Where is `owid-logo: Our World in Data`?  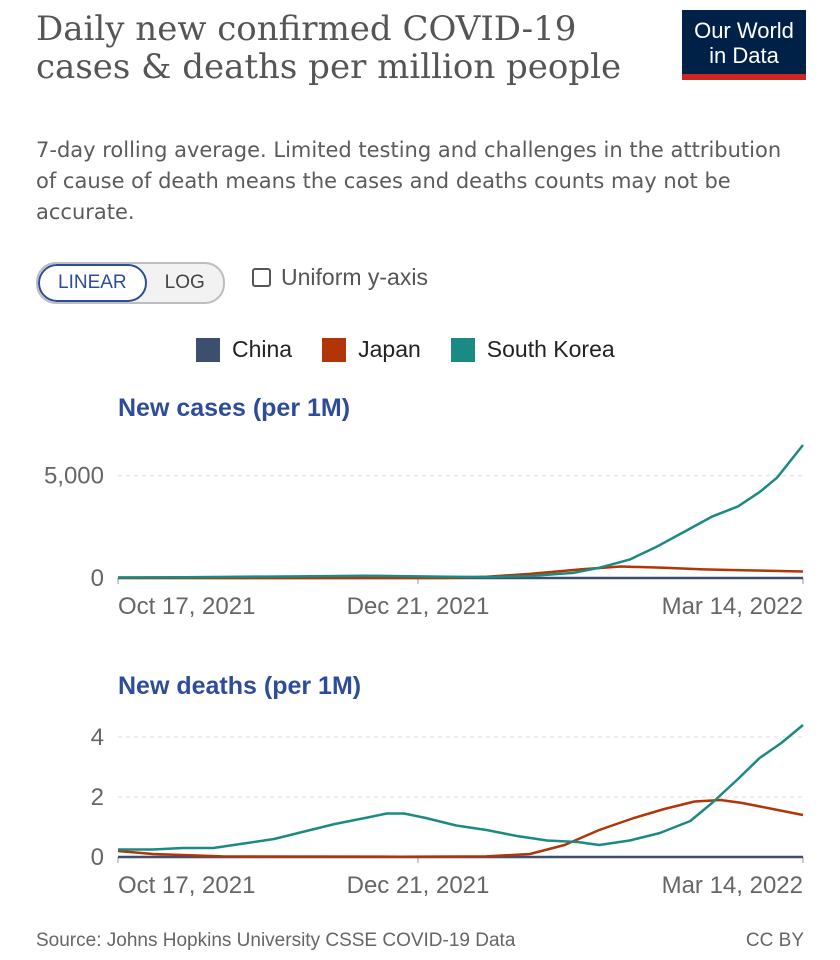 owid-logo: Our World in Data is located at coordinates (744, 45).